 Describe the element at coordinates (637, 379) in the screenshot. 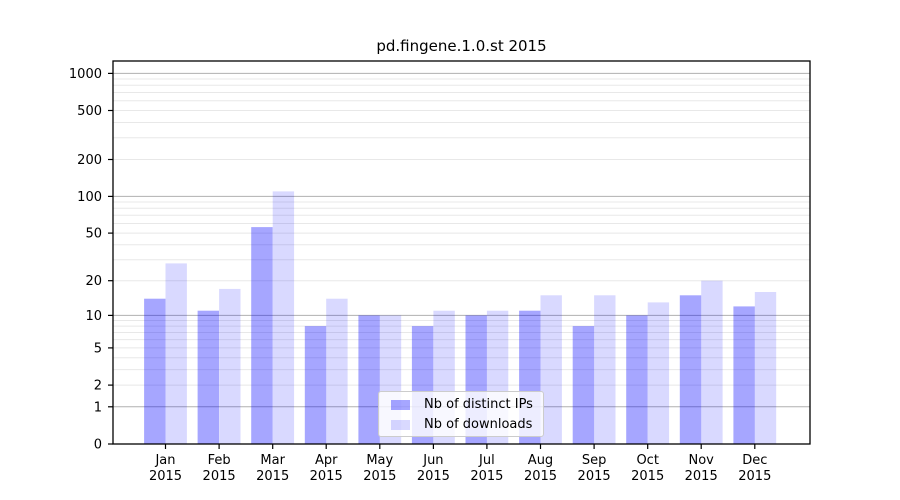

I see `bar-nb-of-distinct-ips-oct` at that location.